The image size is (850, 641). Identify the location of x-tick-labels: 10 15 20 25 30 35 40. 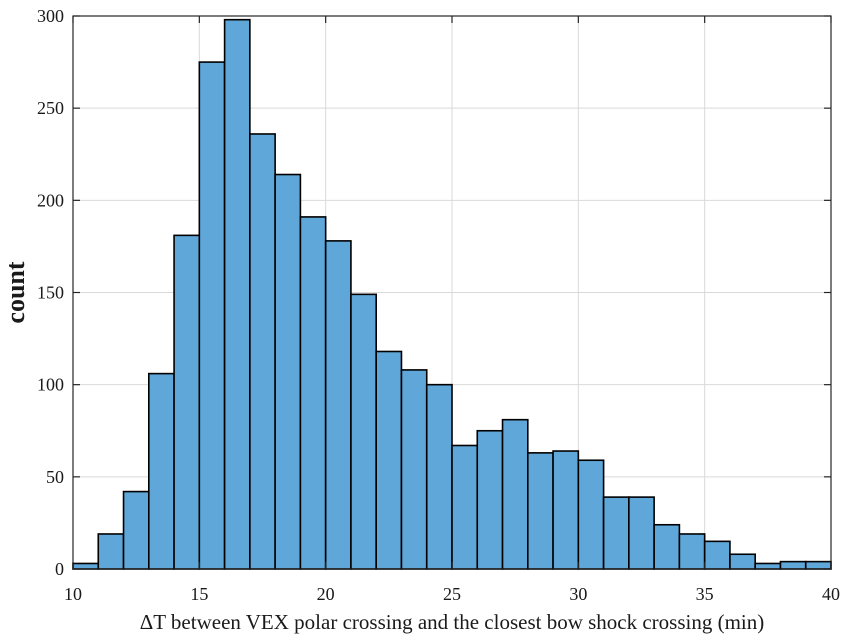
(452, 594).